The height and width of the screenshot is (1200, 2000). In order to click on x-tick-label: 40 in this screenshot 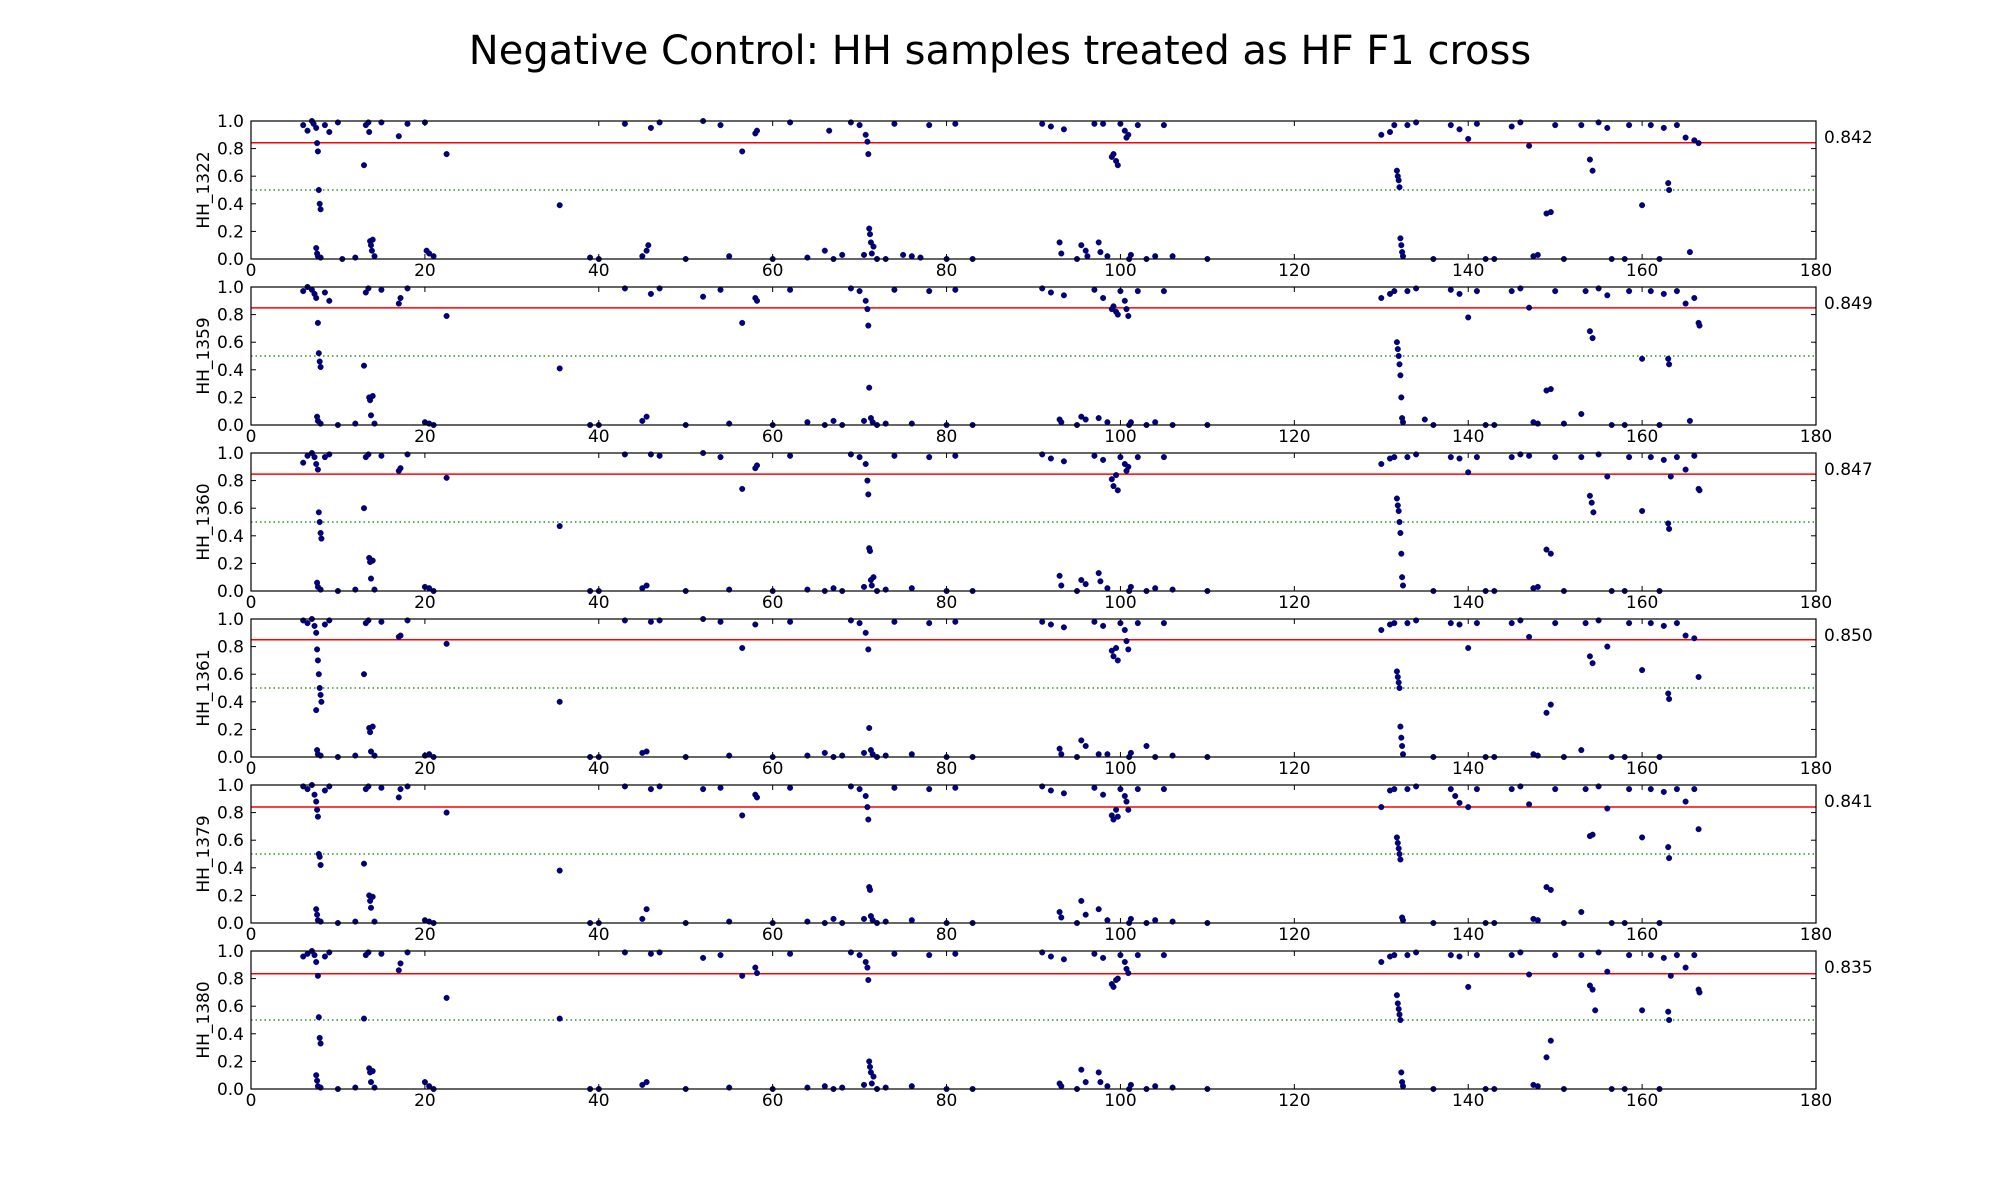, I will do `click(599, 271)`.